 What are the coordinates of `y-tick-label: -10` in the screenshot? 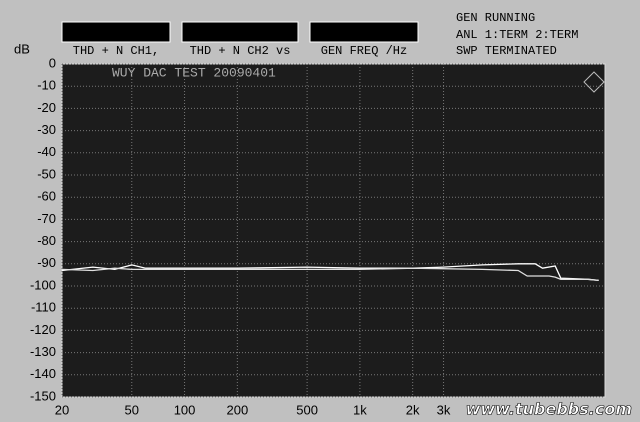 It's located at (46, 85).